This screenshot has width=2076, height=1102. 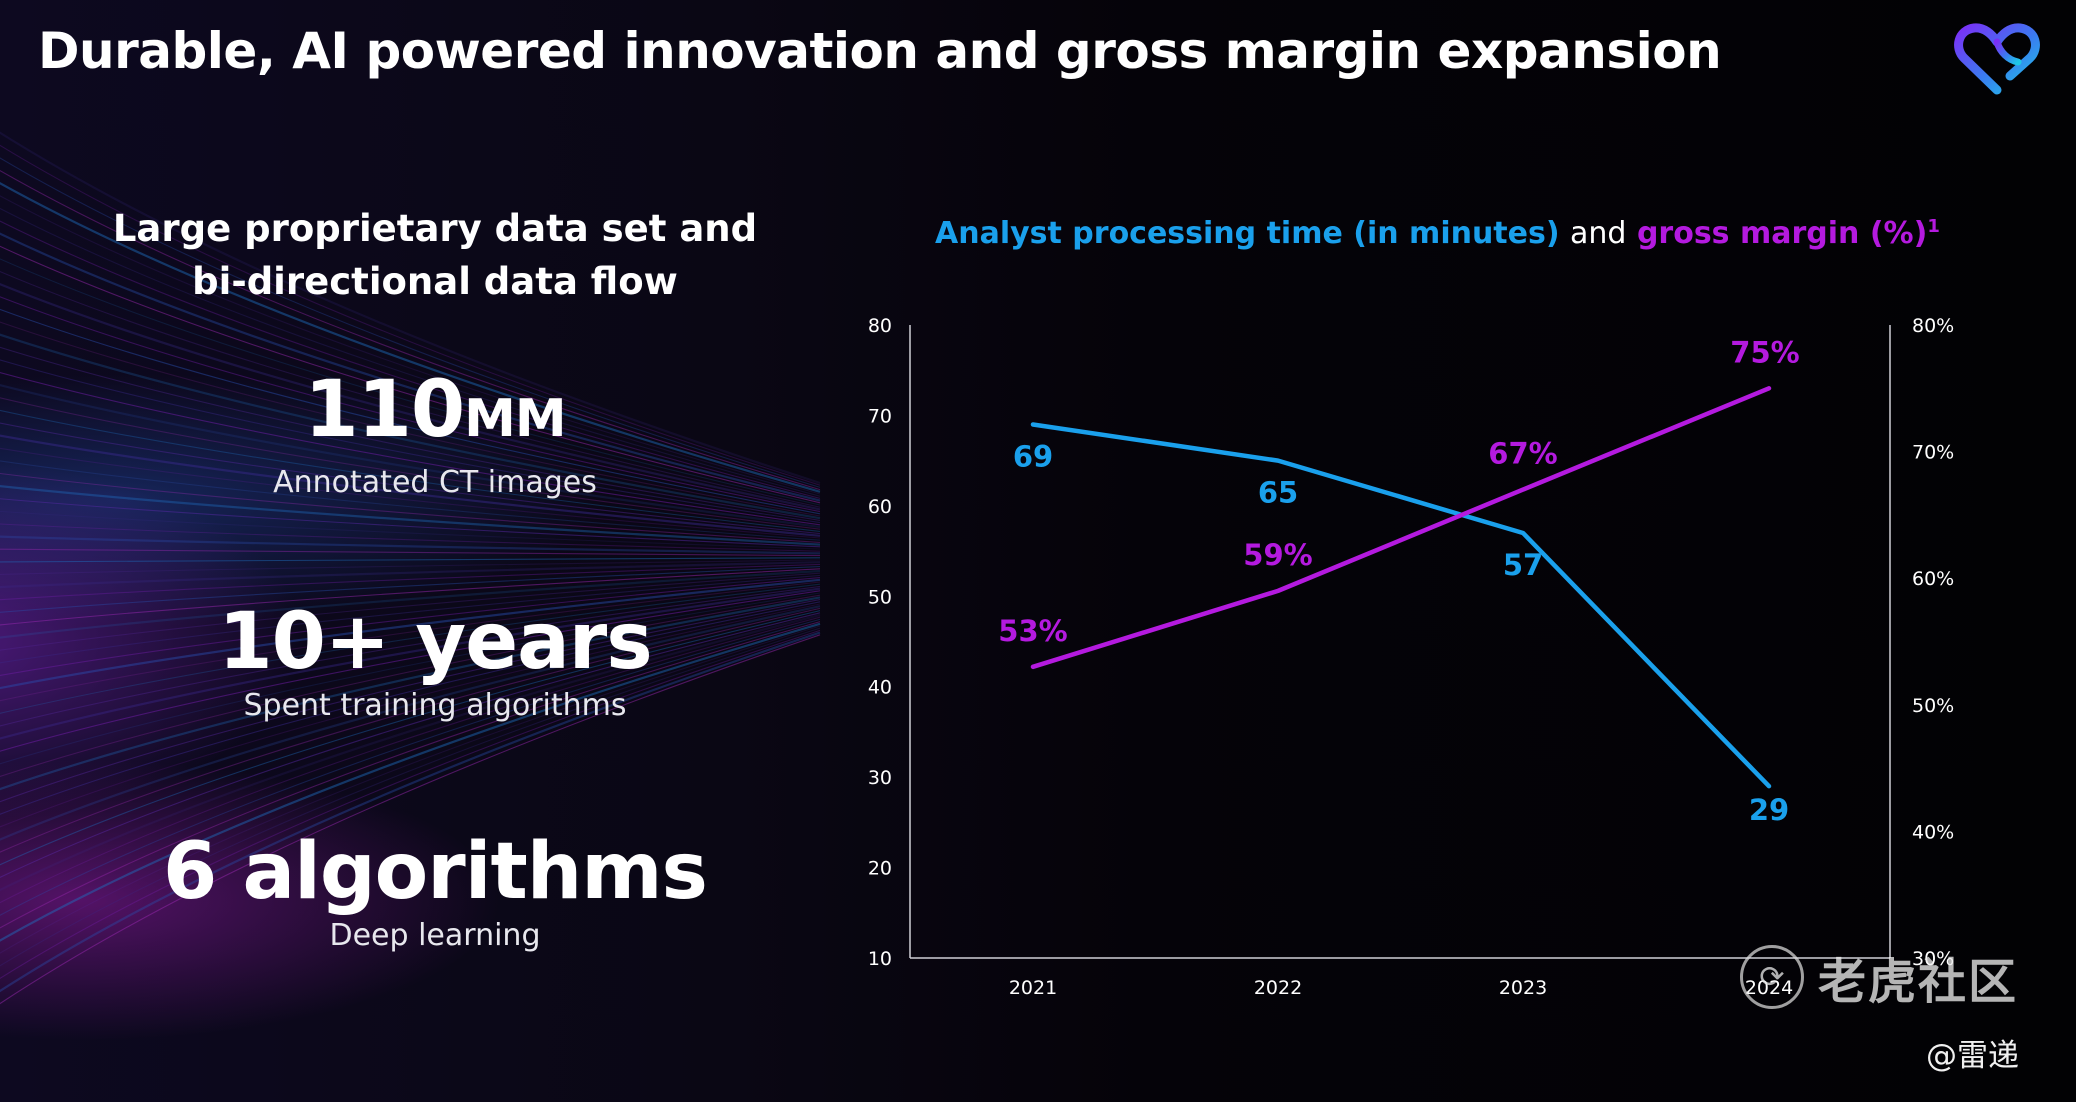 I want to click on stat-algorithms: 6 algorithms Deep learning, so click(x=435, y=892).